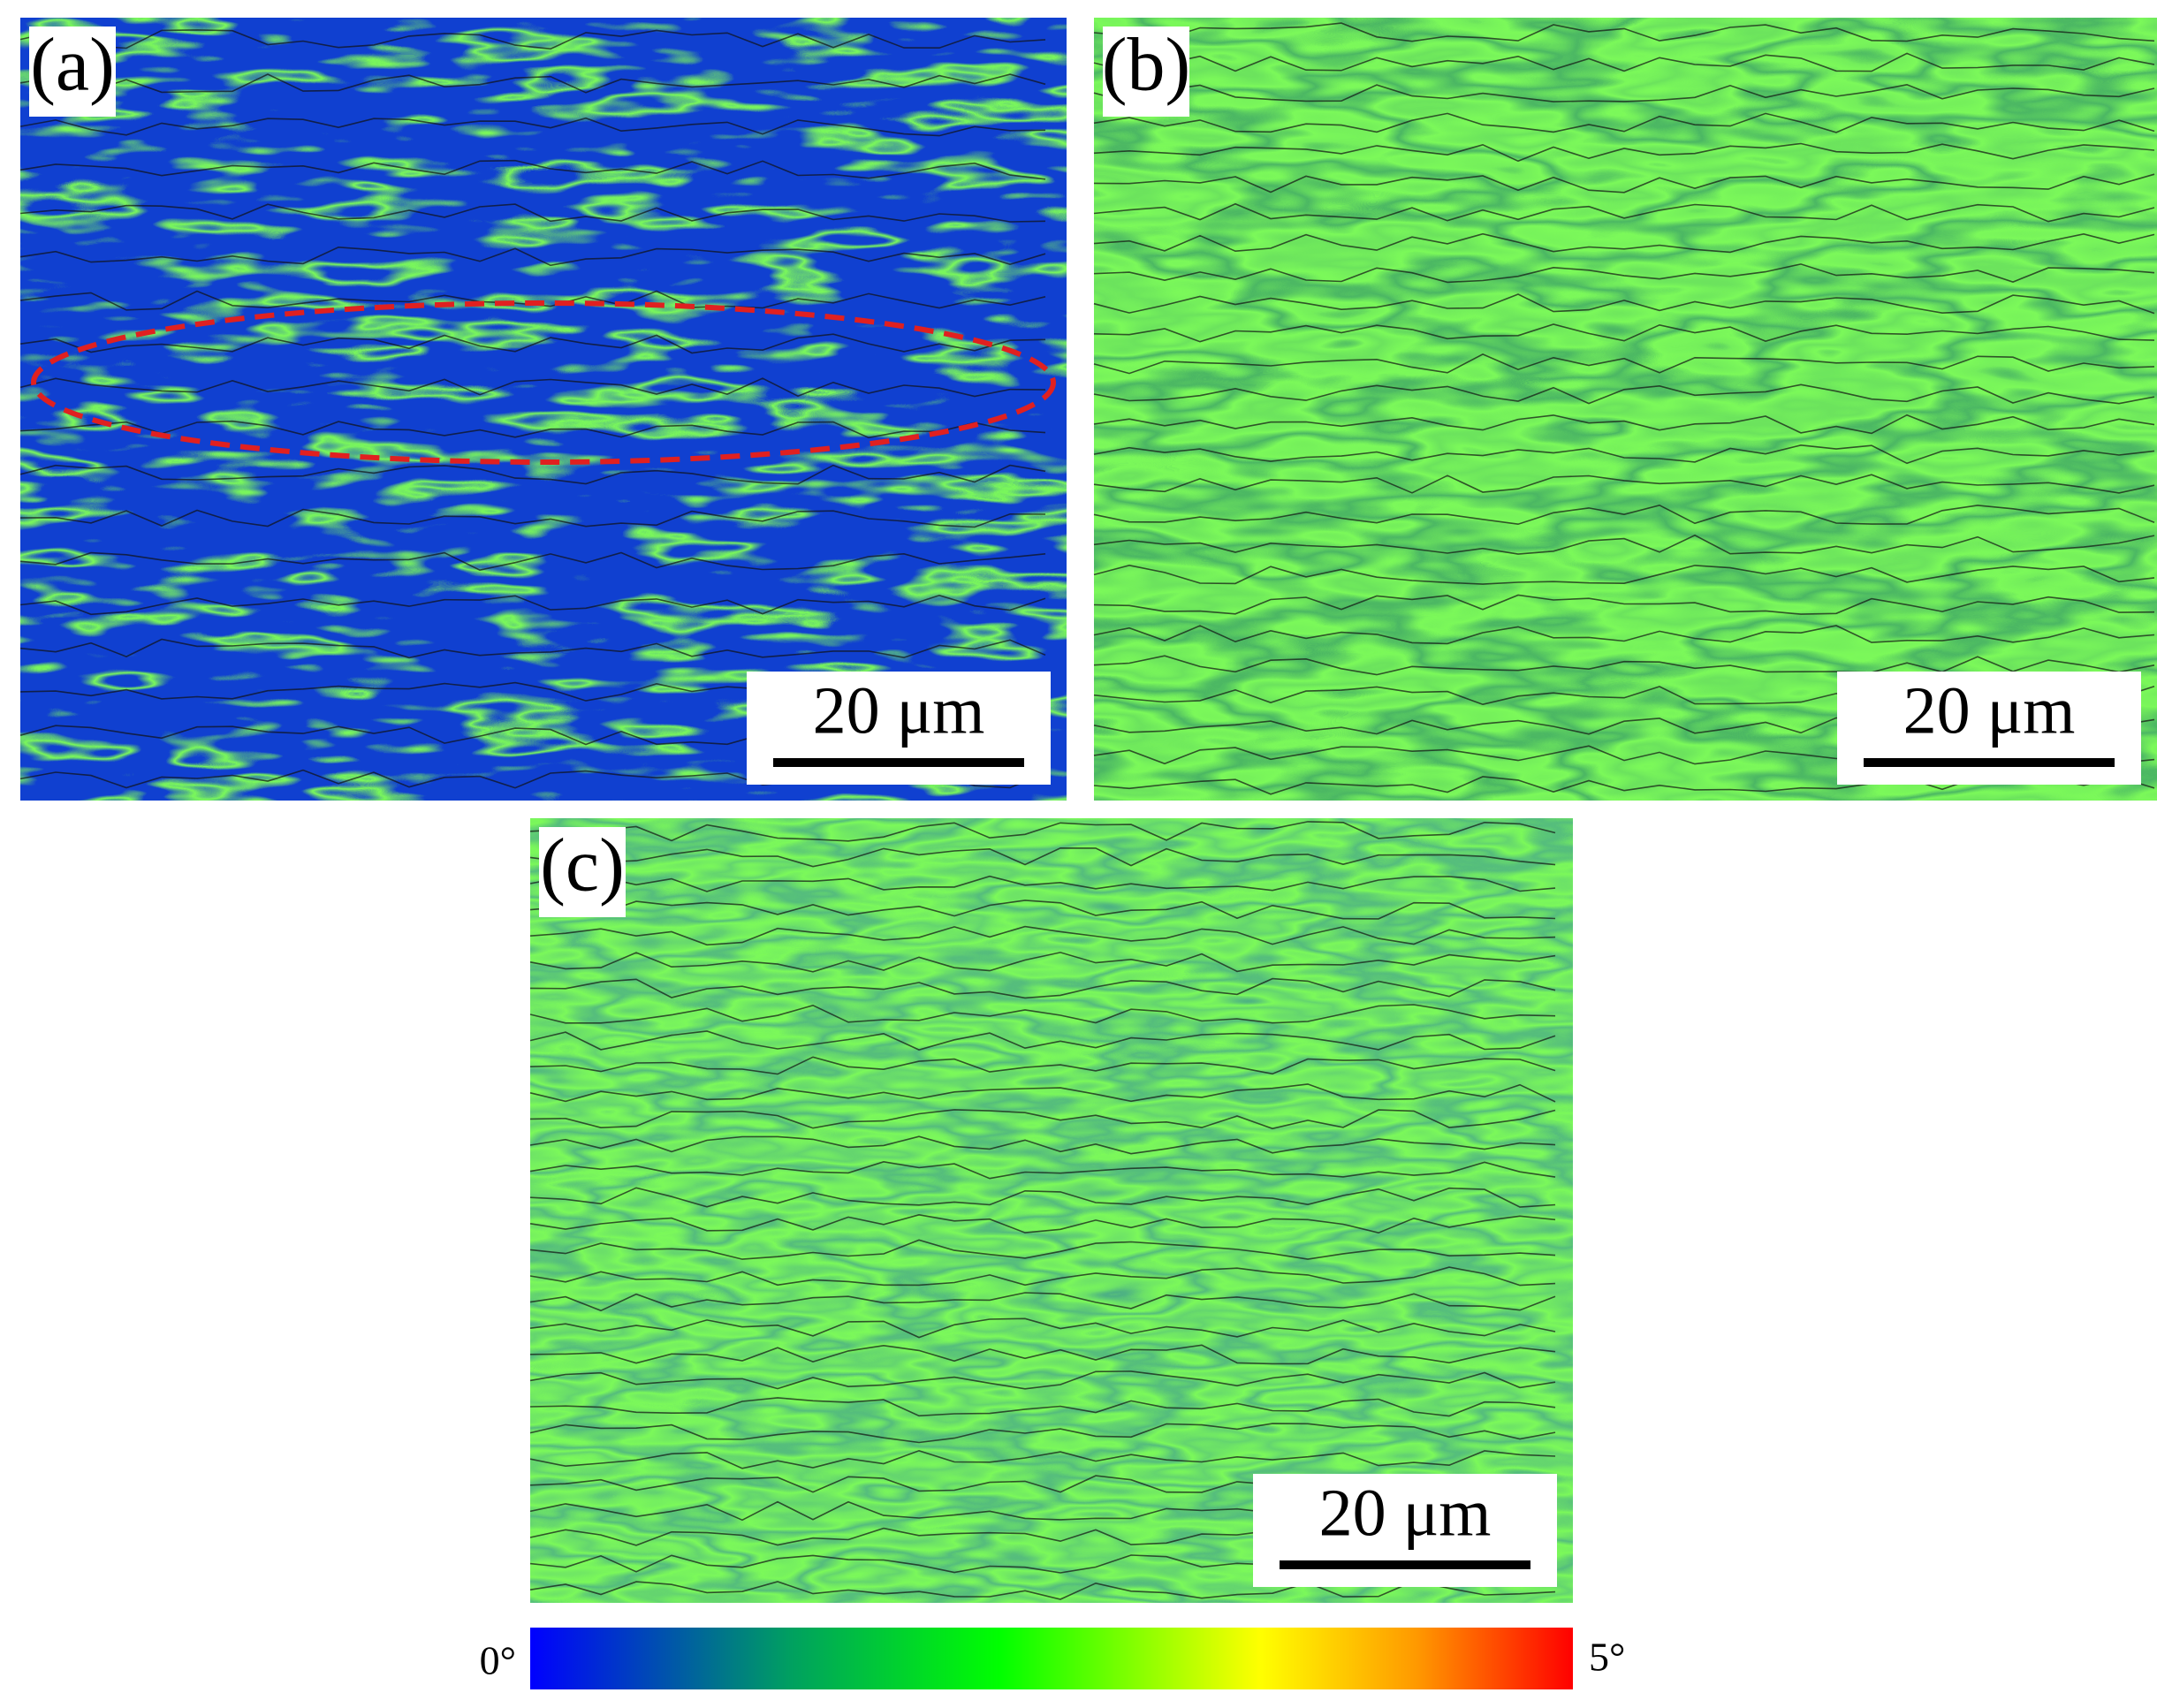 The height and width of the screenshot is (1708, 2157). Describe the element at coordinates (582, 865) in the screenshot. I see `panel-label: (c)` at that location.